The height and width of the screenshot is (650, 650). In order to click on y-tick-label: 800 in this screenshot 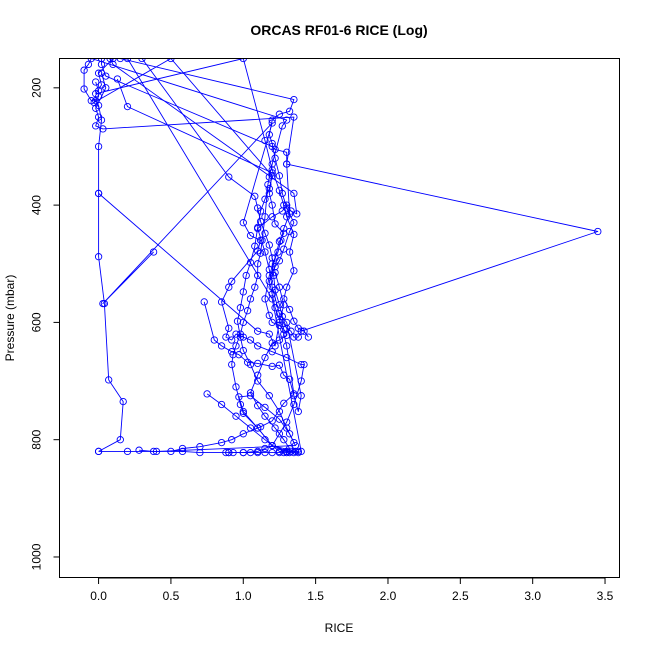, I will do `click(37, 439)`.